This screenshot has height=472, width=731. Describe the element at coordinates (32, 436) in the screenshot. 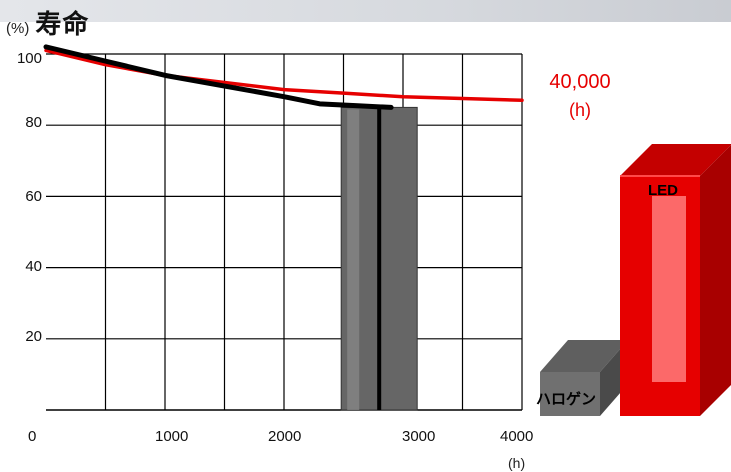

I see `x-tick-0: 0` at that location.